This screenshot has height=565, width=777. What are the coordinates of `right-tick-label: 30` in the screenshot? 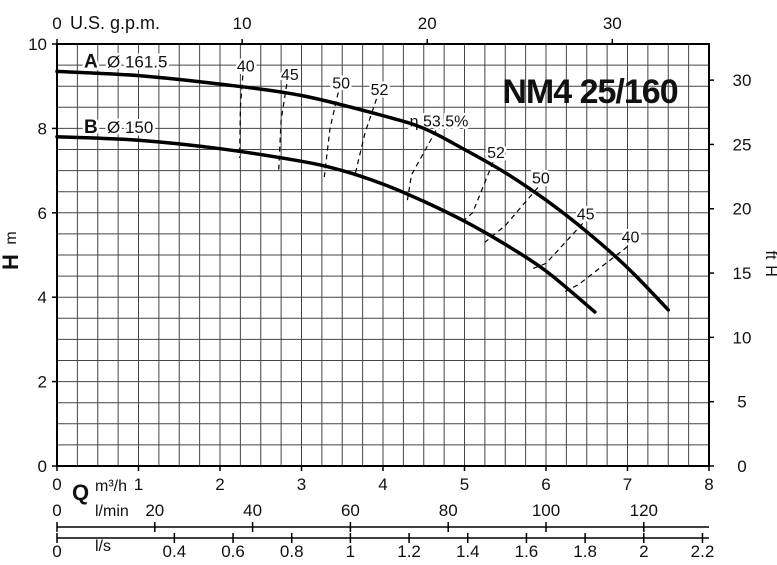 It's located at (742, 80).